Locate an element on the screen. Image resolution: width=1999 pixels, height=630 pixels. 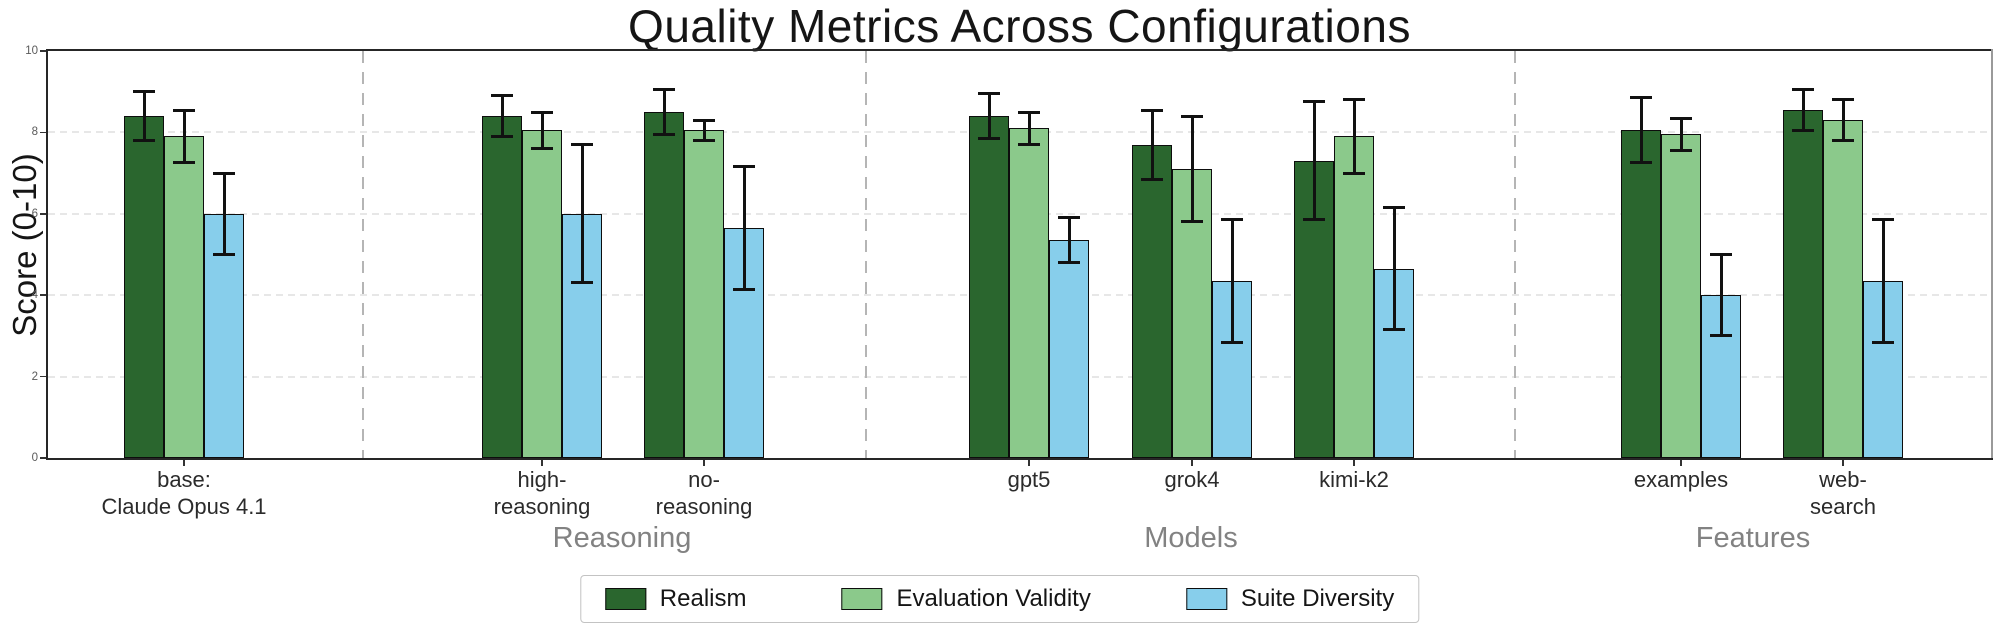
legend-label: Suite Diversity is located at coordinates (1317, 598).